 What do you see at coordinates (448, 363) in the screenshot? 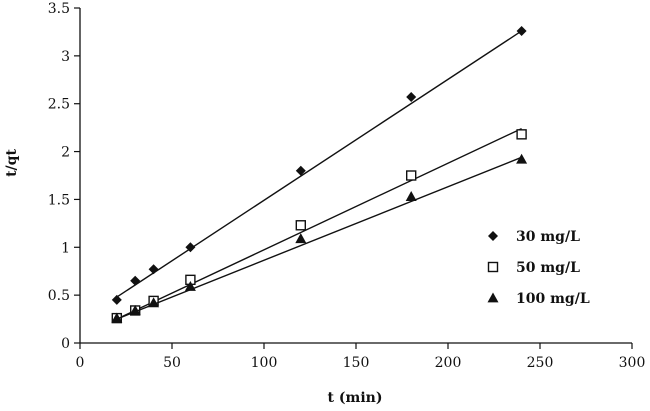
I see `x-tick-label: 200` at bounding box center [448, 363].